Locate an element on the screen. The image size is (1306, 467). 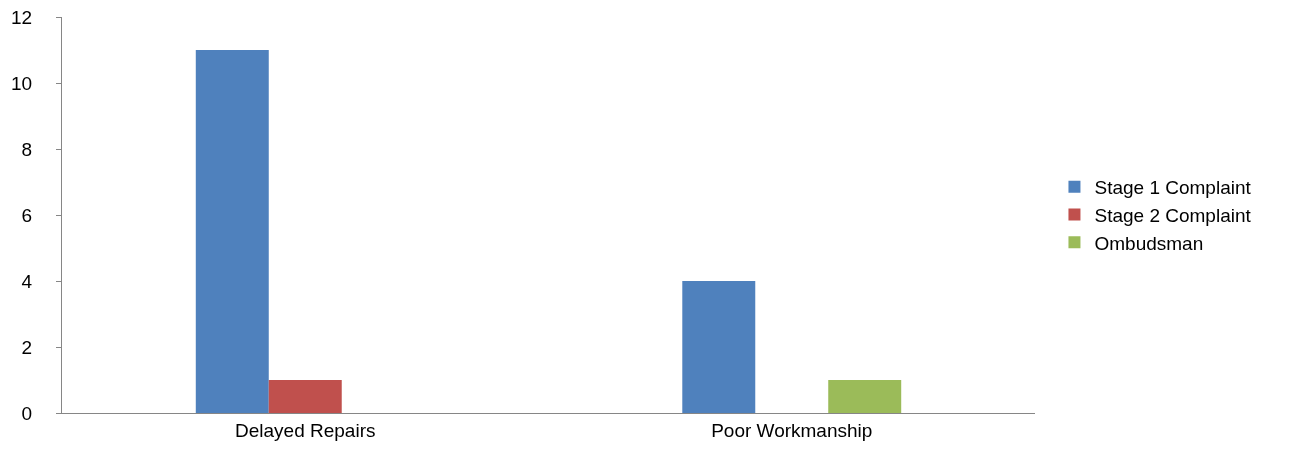
legend-label: Stage 2 Complaint is located at coordinates (1173, 215).